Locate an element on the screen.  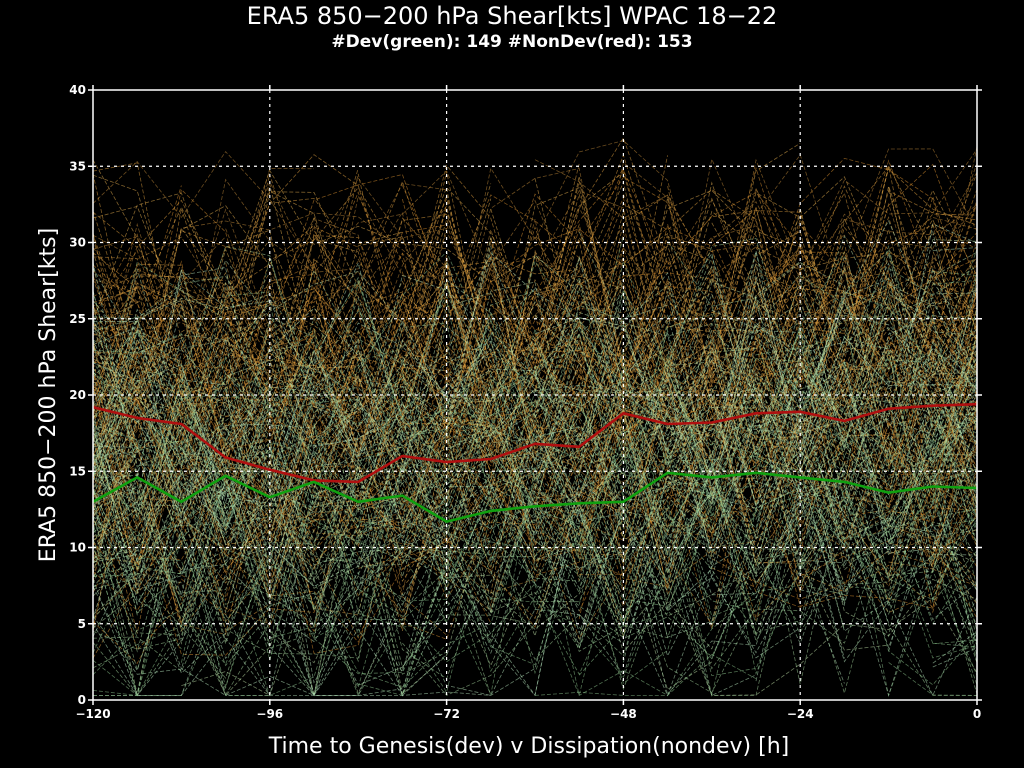
mean-lines is located at coordinates (535, 462).